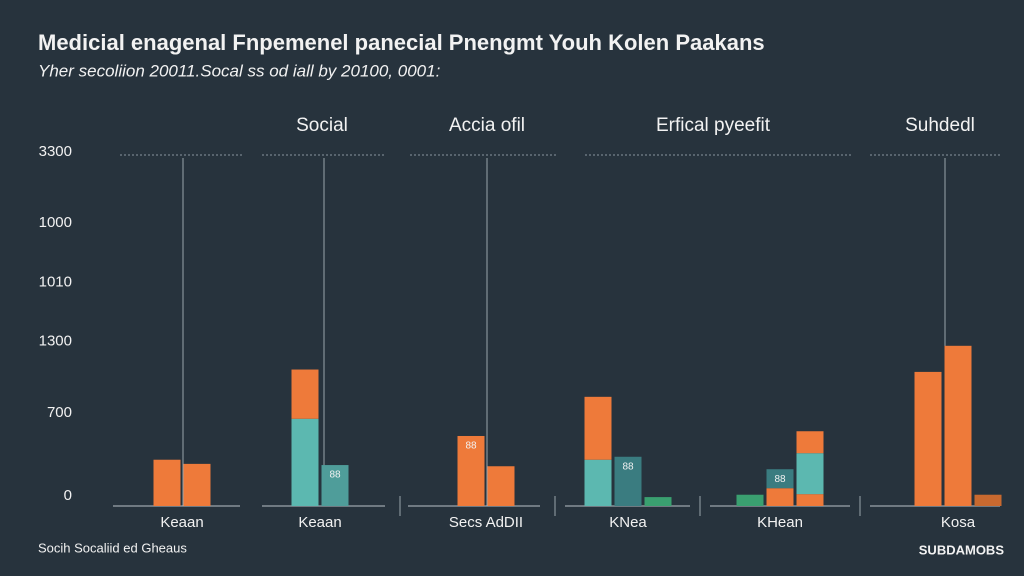 This screenshot has width=1024, height=576. Describe the element at coordinates (958, 522) in the screenshot. I see `x-tick-label: Kosa` at that location.